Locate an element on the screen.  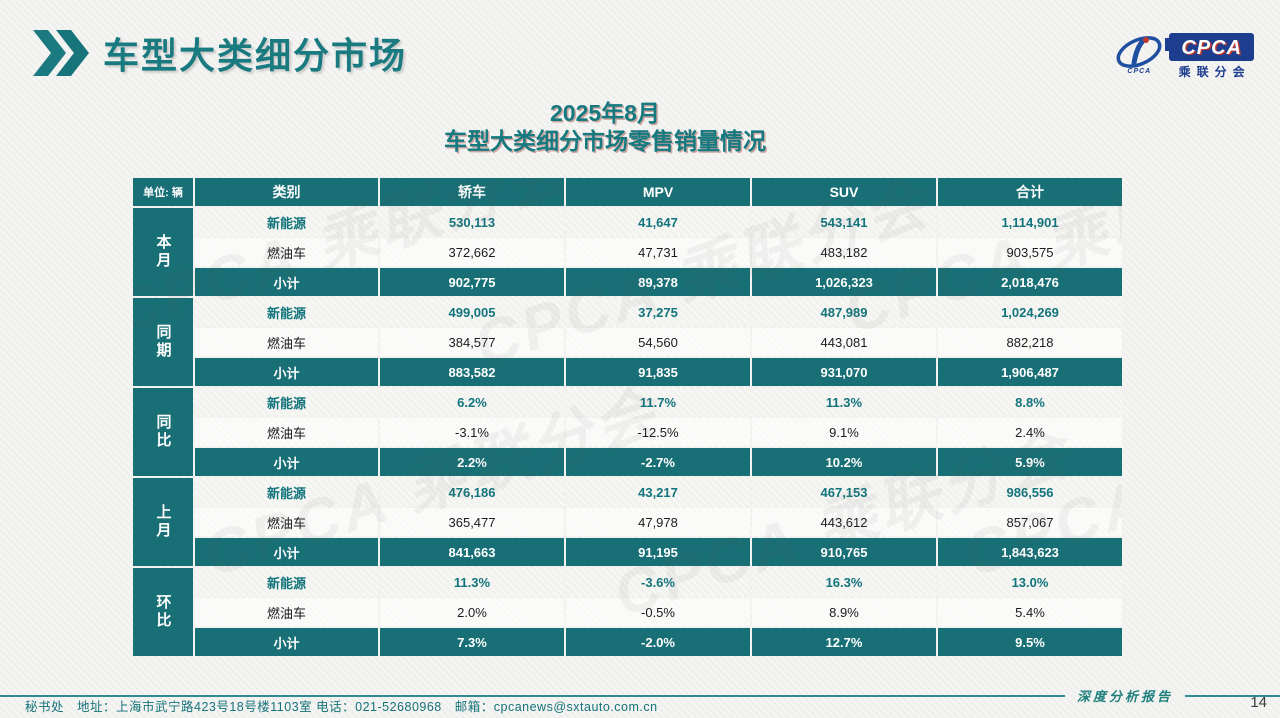
value-cell: 16.3% is located at coordinates (844, 582).